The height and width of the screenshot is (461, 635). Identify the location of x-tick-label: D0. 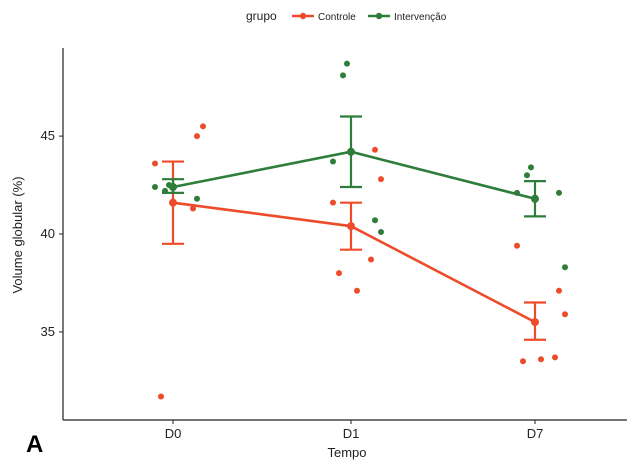
(173, 433).